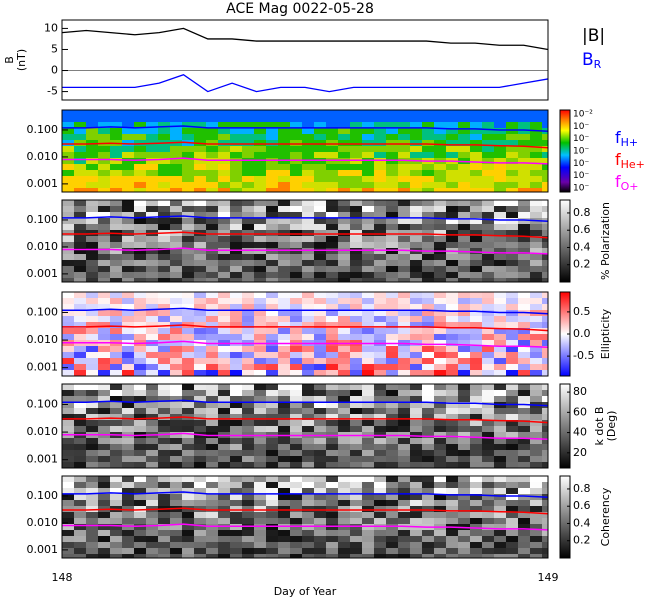 This screenshot has height=604, width=650. I want to click on legend-subscript: R, so click(598, 64).